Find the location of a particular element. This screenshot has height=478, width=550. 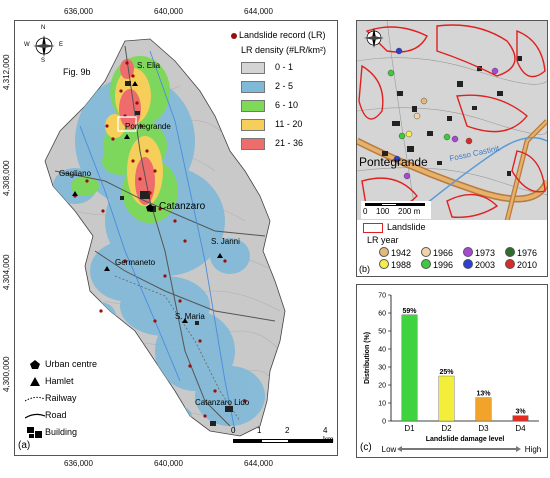

place-label: Catanzaro is located at coordinates (182, 206).